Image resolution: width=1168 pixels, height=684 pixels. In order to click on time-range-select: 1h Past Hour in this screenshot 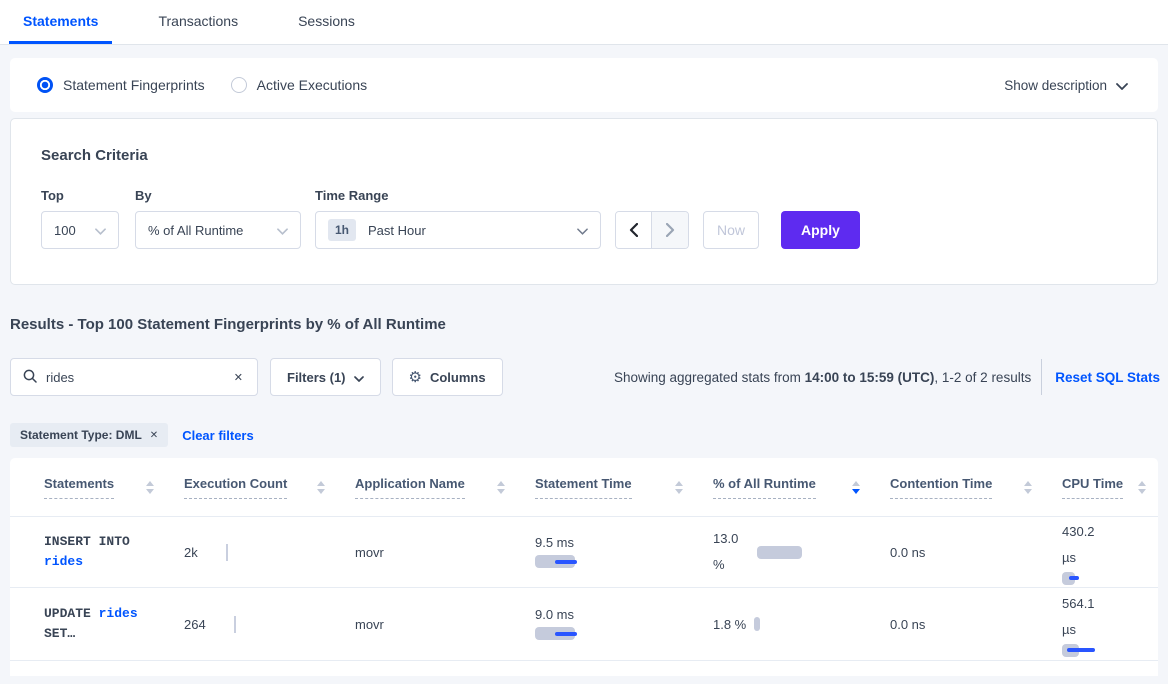, I will do `click(458, 230)`.